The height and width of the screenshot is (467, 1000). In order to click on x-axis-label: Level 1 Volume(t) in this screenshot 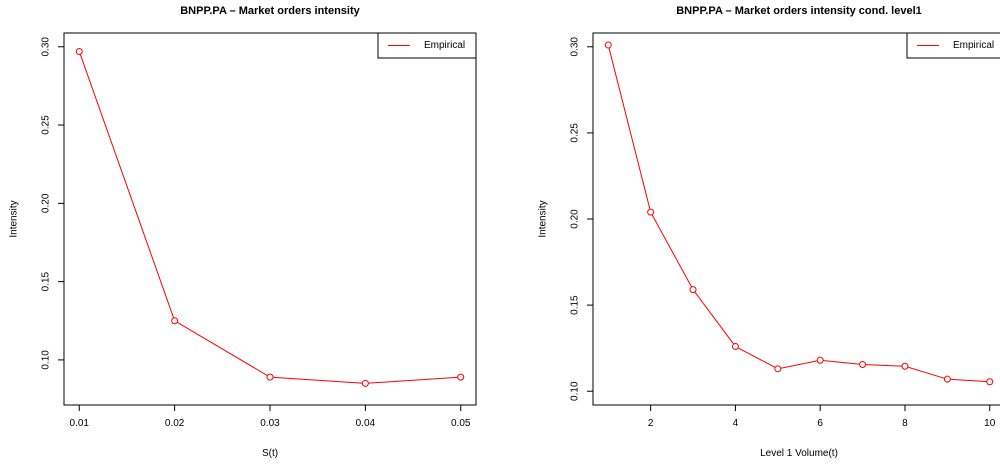, I will do `click(799, 453)`.